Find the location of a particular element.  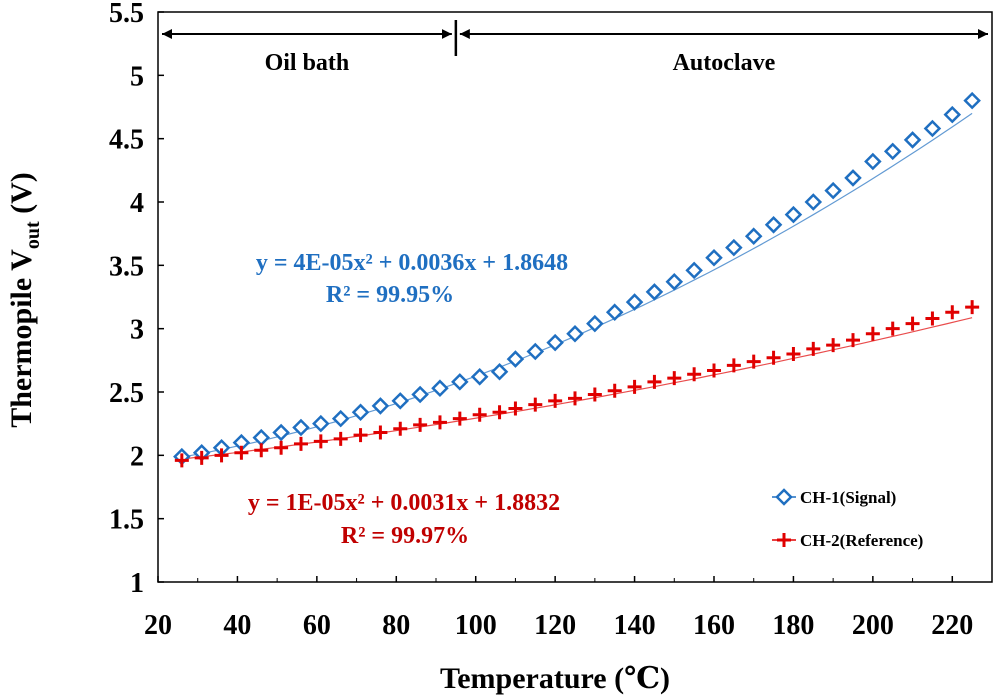

x-tick-label: 60 is located at coordinates (317, 625).